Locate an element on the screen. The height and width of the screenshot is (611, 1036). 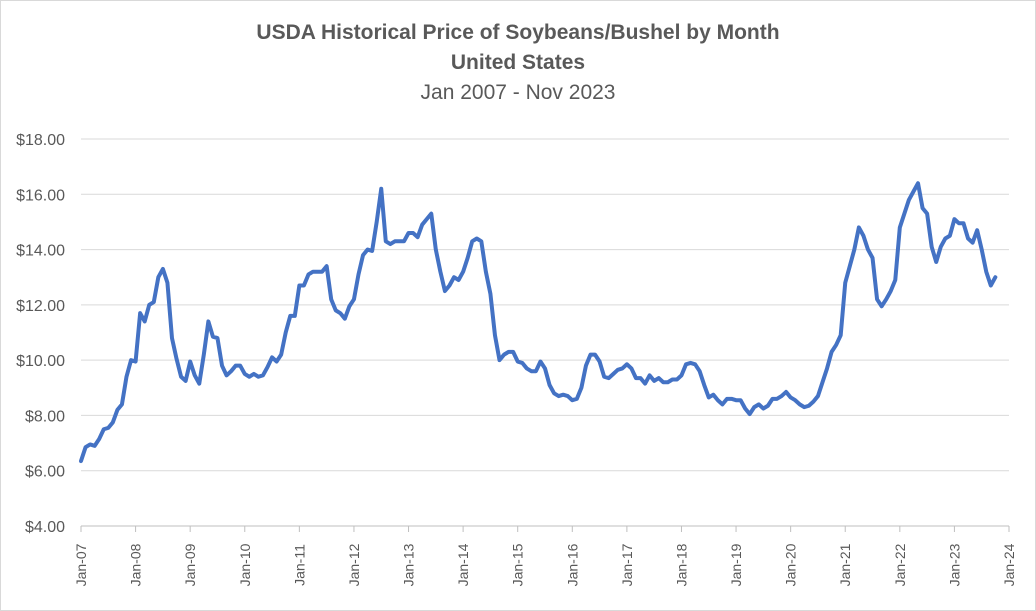
x-tick-label: Jan-19 is located at coordinates (736, 564).